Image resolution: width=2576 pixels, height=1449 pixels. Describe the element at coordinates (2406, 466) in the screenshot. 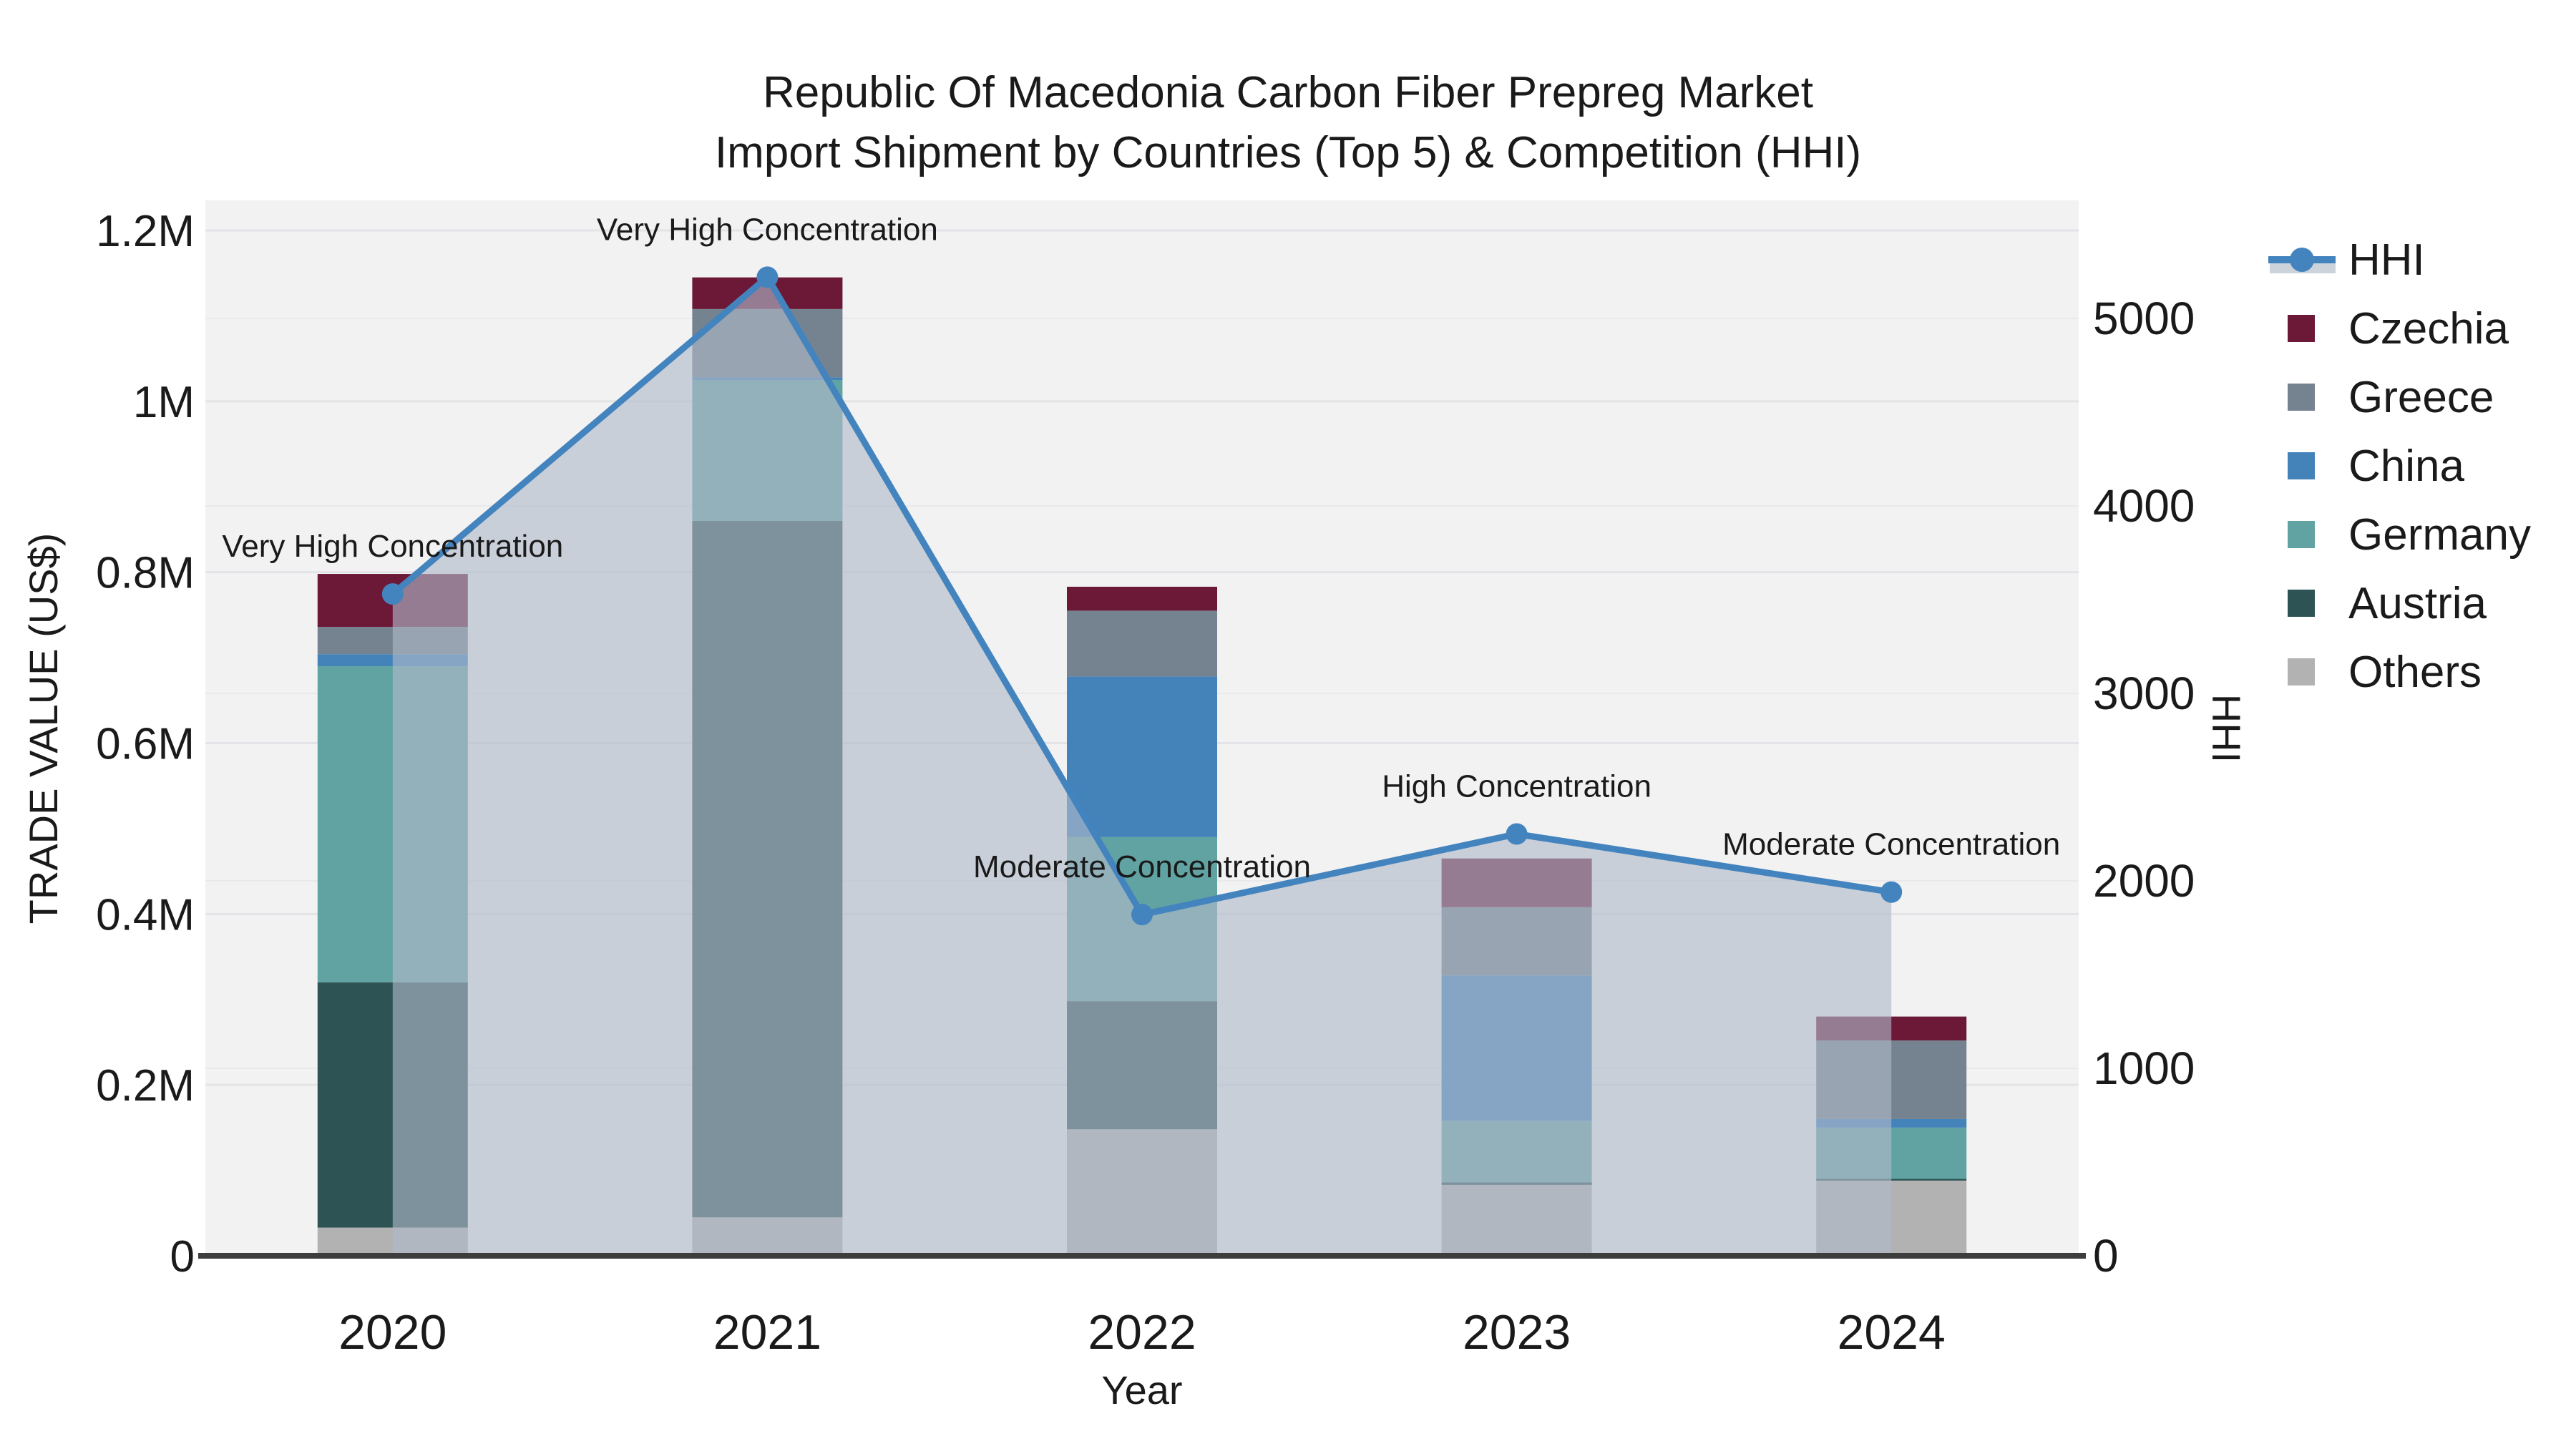

I see `legend-label-china: China` at that location.